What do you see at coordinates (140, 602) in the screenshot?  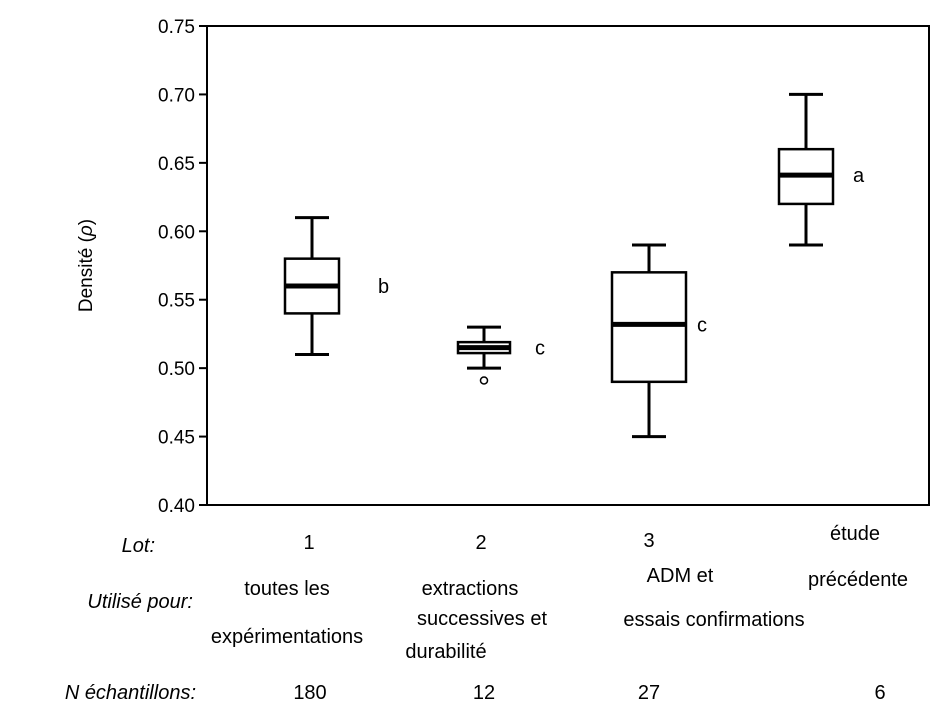 I see `row-label-use: Utilisé pour:` at bounding box center [140, 602].